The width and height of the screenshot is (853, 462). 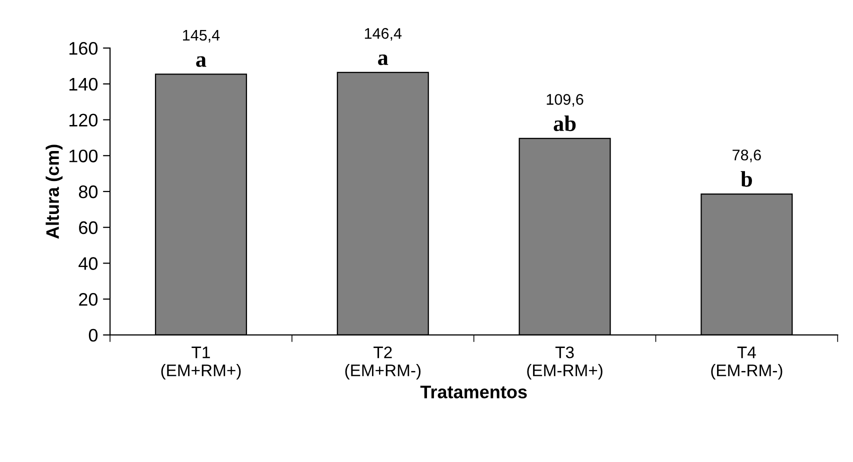 I want to click on y-tick-label: 80, so click(x=88, y=191).